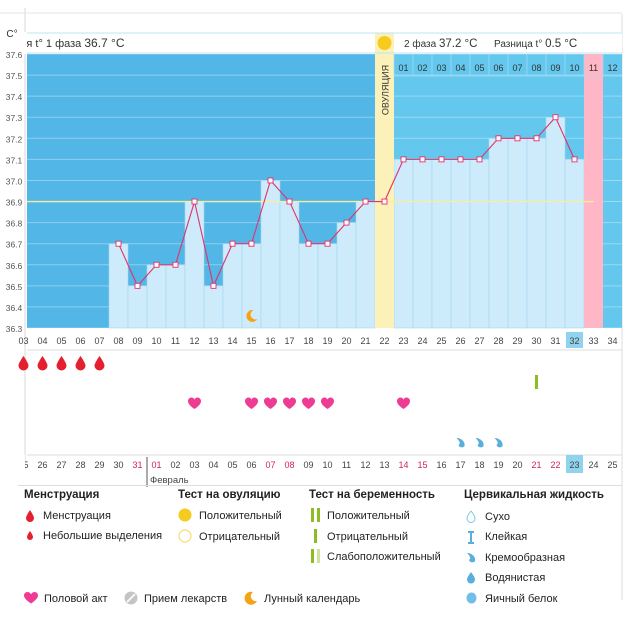 The image size is (640, 617). Describe the element at coordinates (498, 68) in the screenshot. I see `phase2-day-number: 06` at that location.